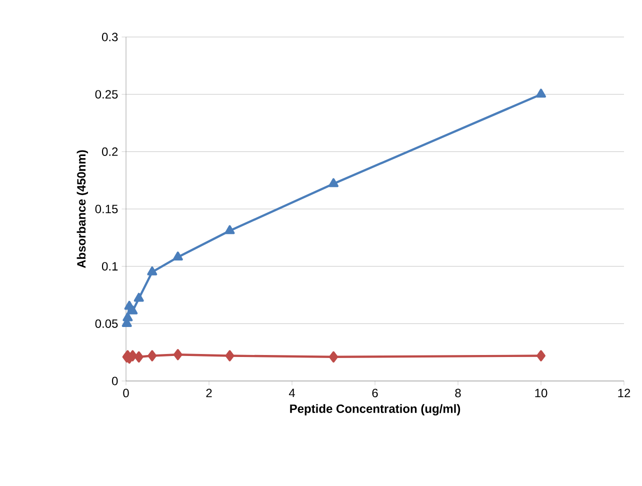 The image size is (642, 486). What do you see at coordinates (106, 209) in the screenshot?
I see `y-tick-label: 0.15` at bounding box center [106, 209].